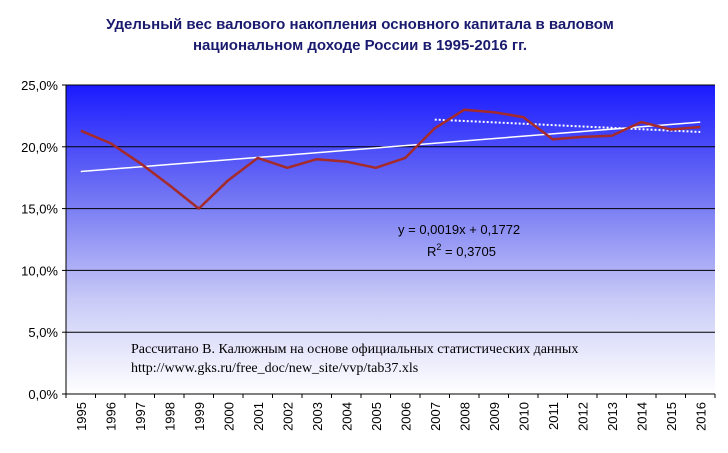  What do you see at coordinates (468, 251) in the screenshot?
I see `r-squared-value: = 0,3705` at bounding box center [468, 251].